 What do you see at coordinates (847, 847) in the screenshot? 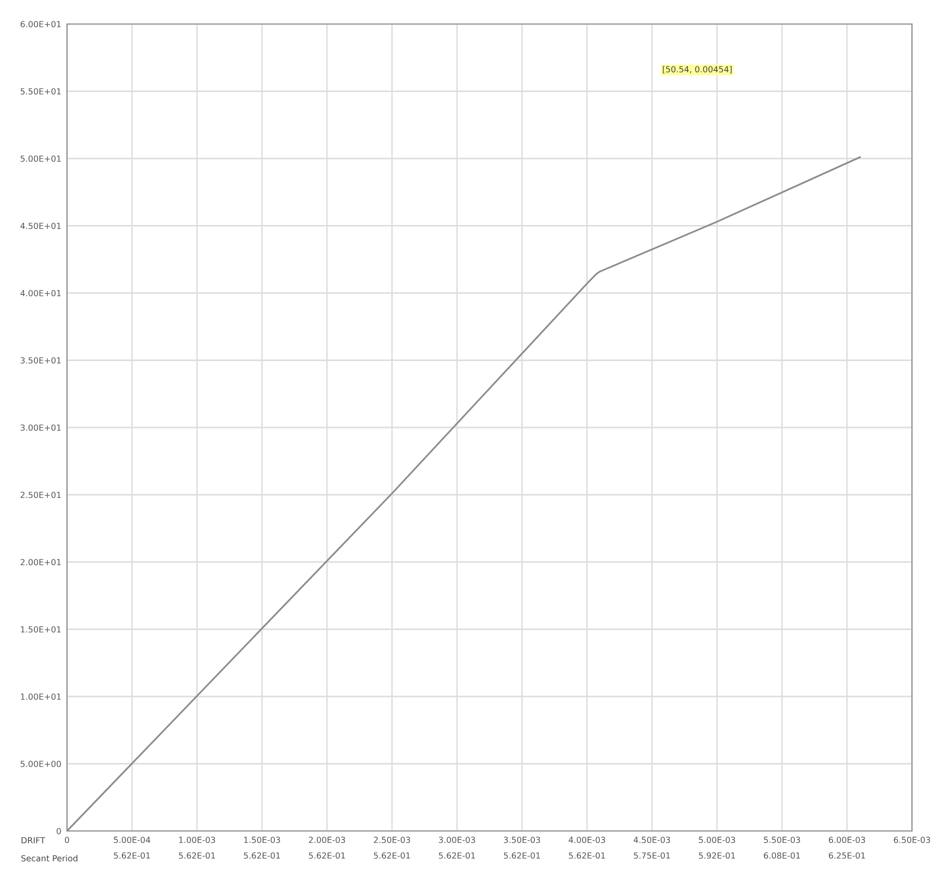
I see `x-tick-label: 6.00E-03 6.25E-01` at bounding box center [847, 847].